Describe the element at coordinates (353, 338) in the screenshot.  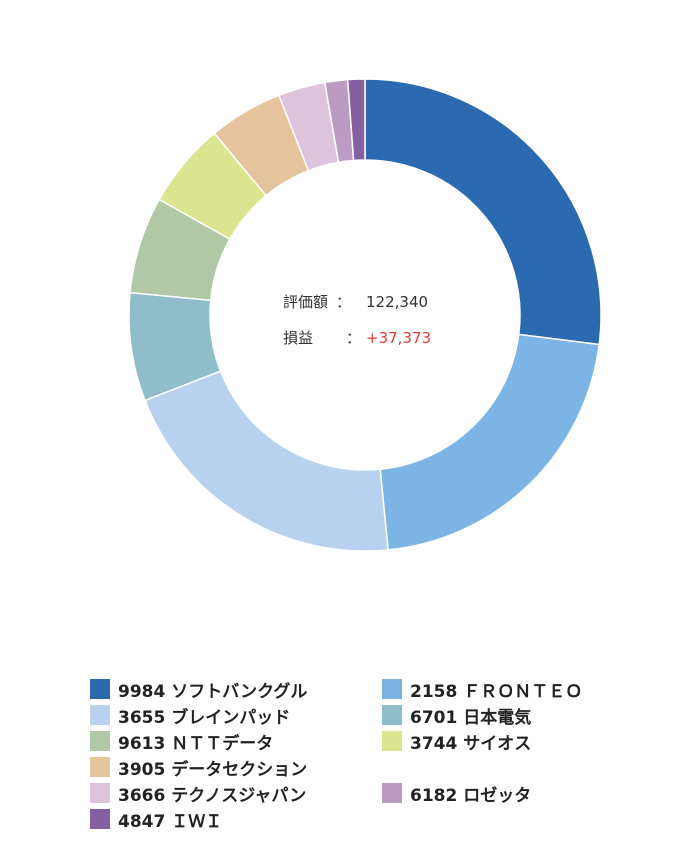
I see `pl-colon: ：` at that location.